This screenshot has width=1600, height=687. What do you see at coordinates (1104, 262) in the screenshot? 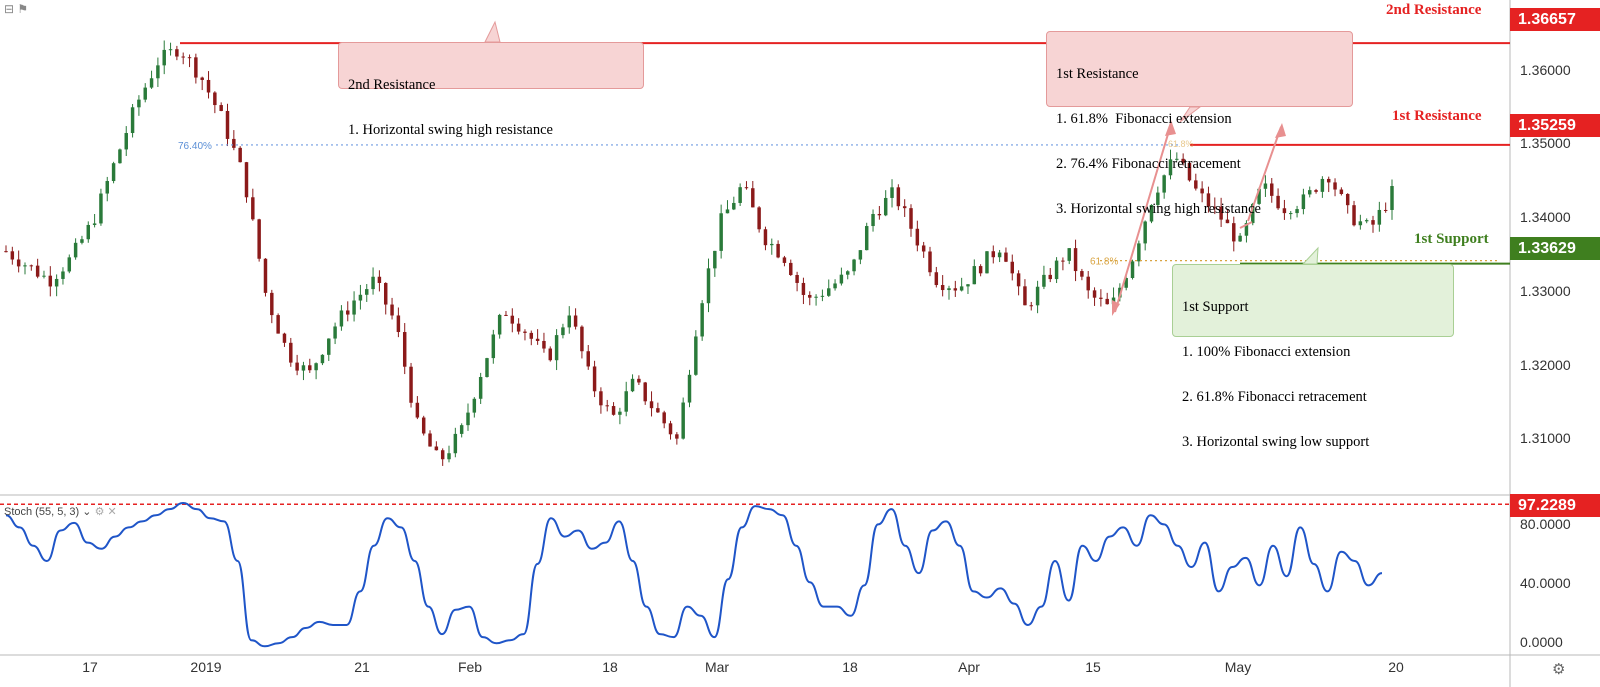
I see `fib-label-618: 61.8%` at bounding box center [1104, 262].